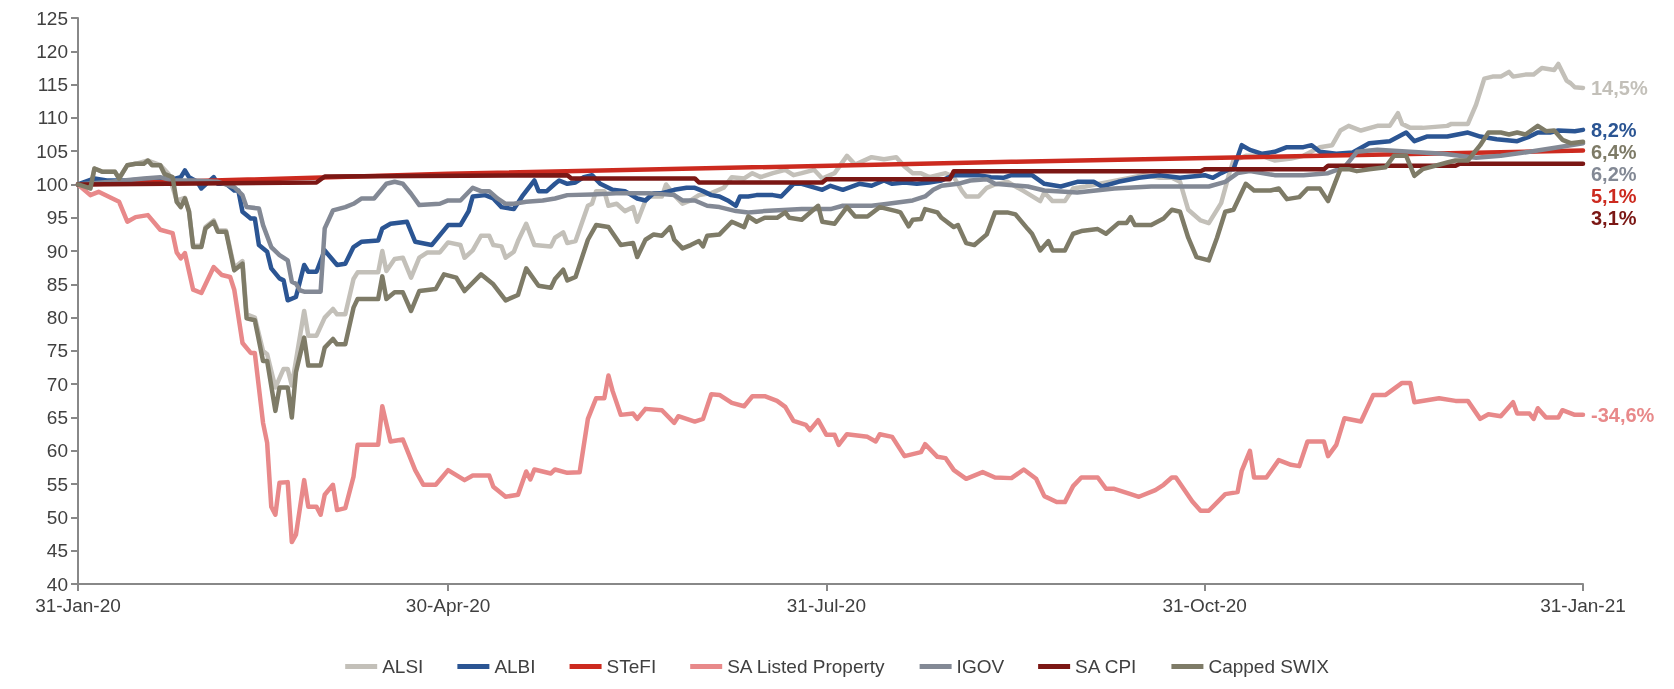  Describe the element at coordinates (57, 384) in the screenshot. I see `y-tick-label: 70` at that location.